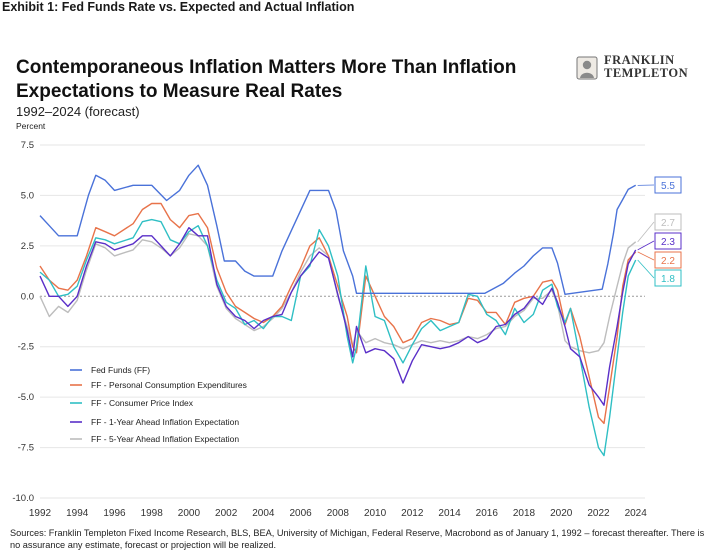 This screenshot has height=558, width=710. What do you see at coordinates (27, 296) in the screenshot?
I see `y-tick-label: 0.0` at bounding box center [27, 296].